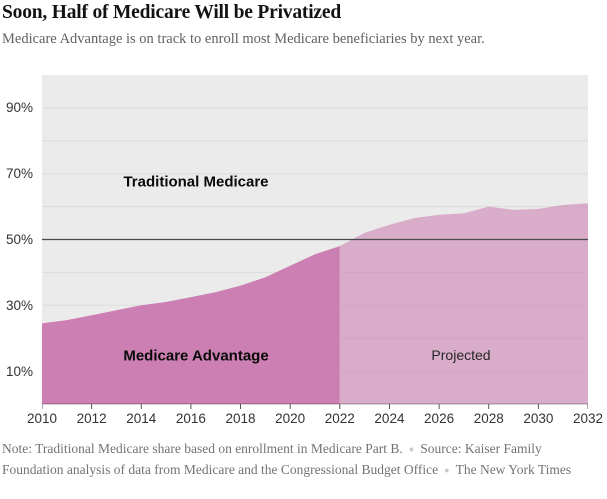 The height and width of the screenshot is (499, 607). I want to click on x-tick-label-2024: 2024, so click(389, 418).